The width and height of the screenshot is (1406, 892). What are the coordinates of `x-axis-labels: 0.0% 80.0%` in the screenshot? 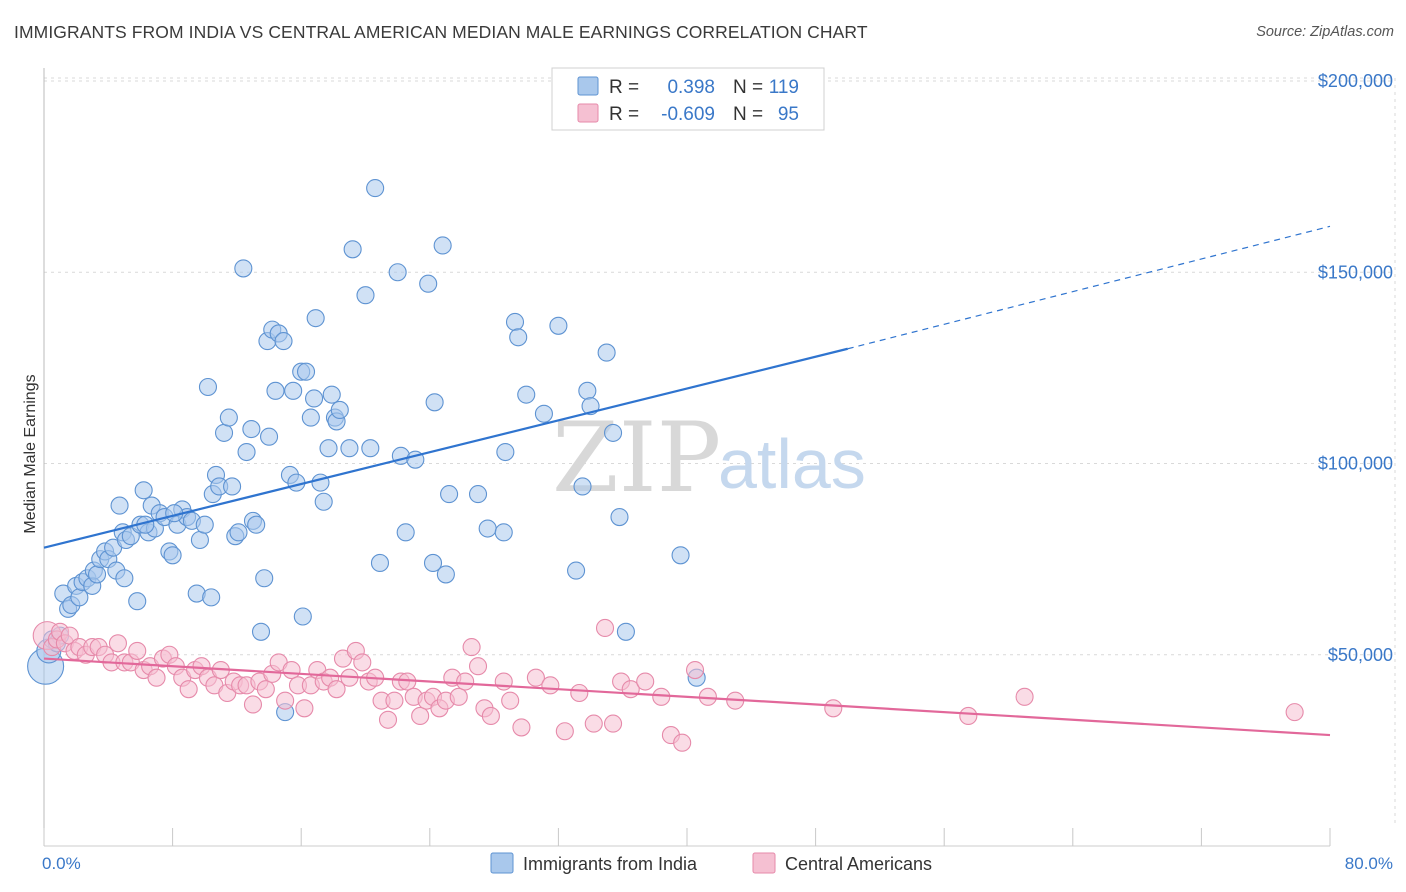 It's located at (717, 863).